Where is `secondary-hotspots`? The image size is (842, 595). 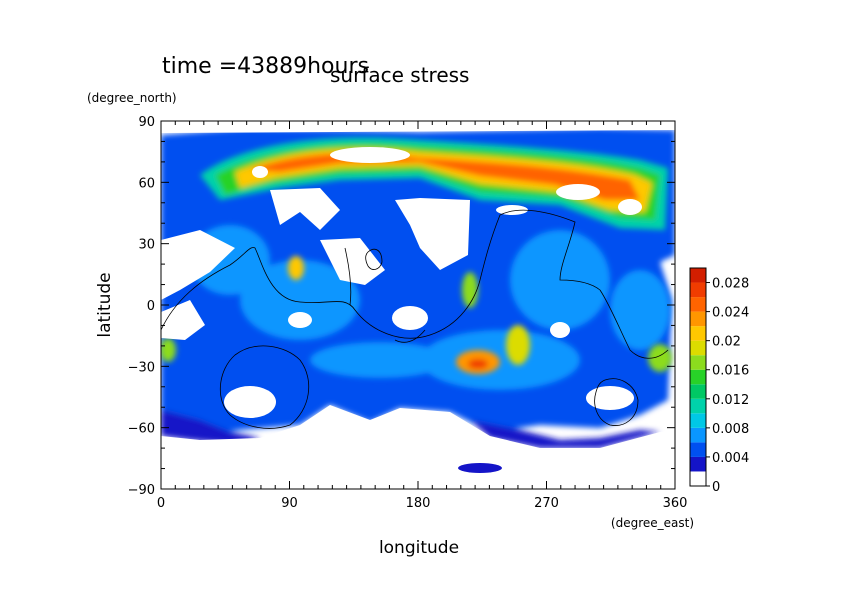
secondary-hotspots is located at coordinates (416, 315).